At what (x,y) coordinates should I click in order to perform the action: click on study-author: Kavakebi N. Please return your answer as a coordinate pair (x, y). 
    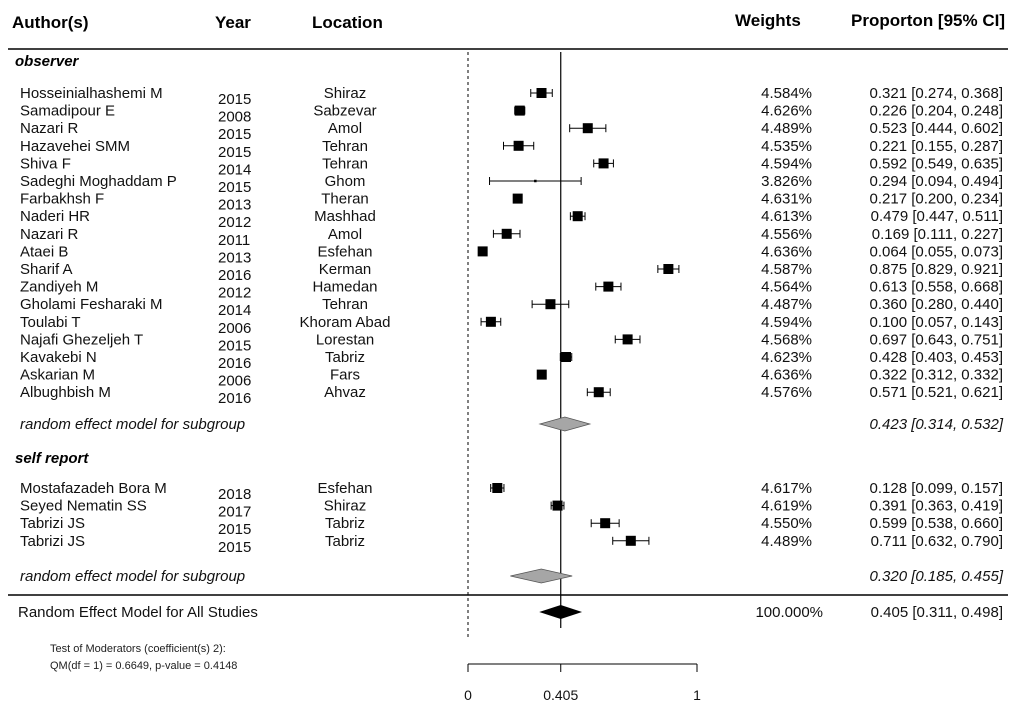
    Looking at the image, I should click on (58, 357).